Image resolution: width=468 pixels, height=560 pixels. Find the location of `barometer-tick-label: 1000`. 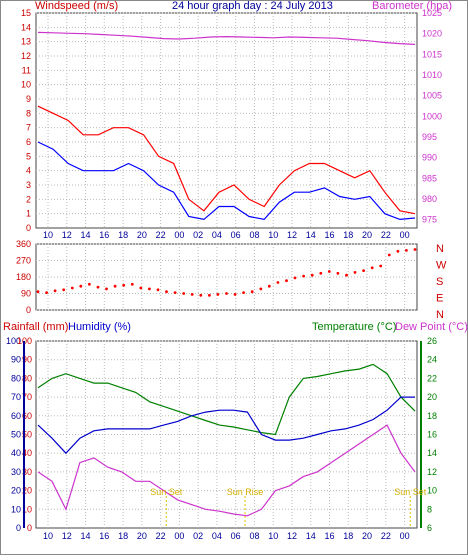

barometer-tick-label: 1000 is located at coordinates (432, 116).